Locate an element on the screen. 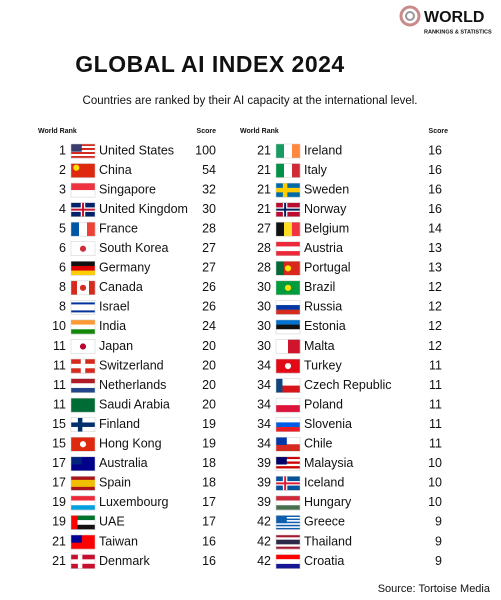 The image size is (501, 600). country: Russia is located at coordinates (323, 307).